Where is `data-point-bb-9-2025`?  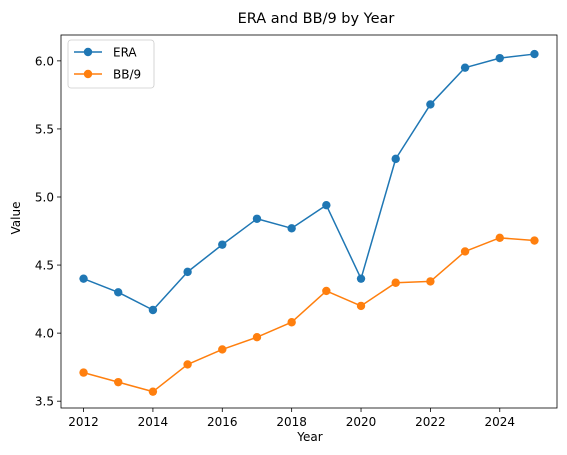 data-point-bb-9-2025 is located at coordinates (534, 240).